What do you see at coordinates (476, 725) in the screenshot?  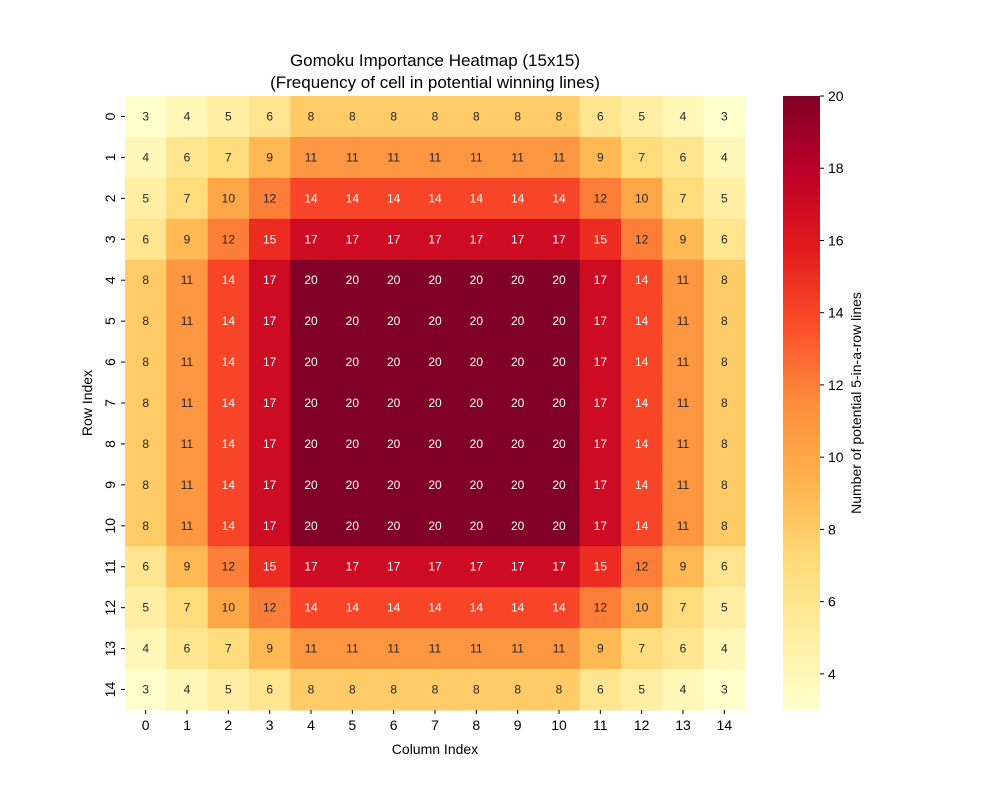 I see `x-tick-label: 8` at bounding box center [476, 725].